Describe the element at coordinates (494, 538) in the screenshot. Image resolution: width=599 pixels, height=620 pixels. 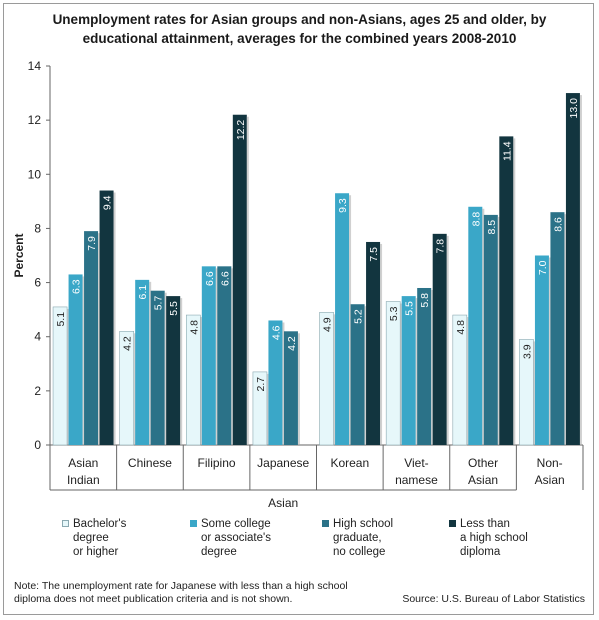
I see `legend-label: Less than a high school diploma` at that location.